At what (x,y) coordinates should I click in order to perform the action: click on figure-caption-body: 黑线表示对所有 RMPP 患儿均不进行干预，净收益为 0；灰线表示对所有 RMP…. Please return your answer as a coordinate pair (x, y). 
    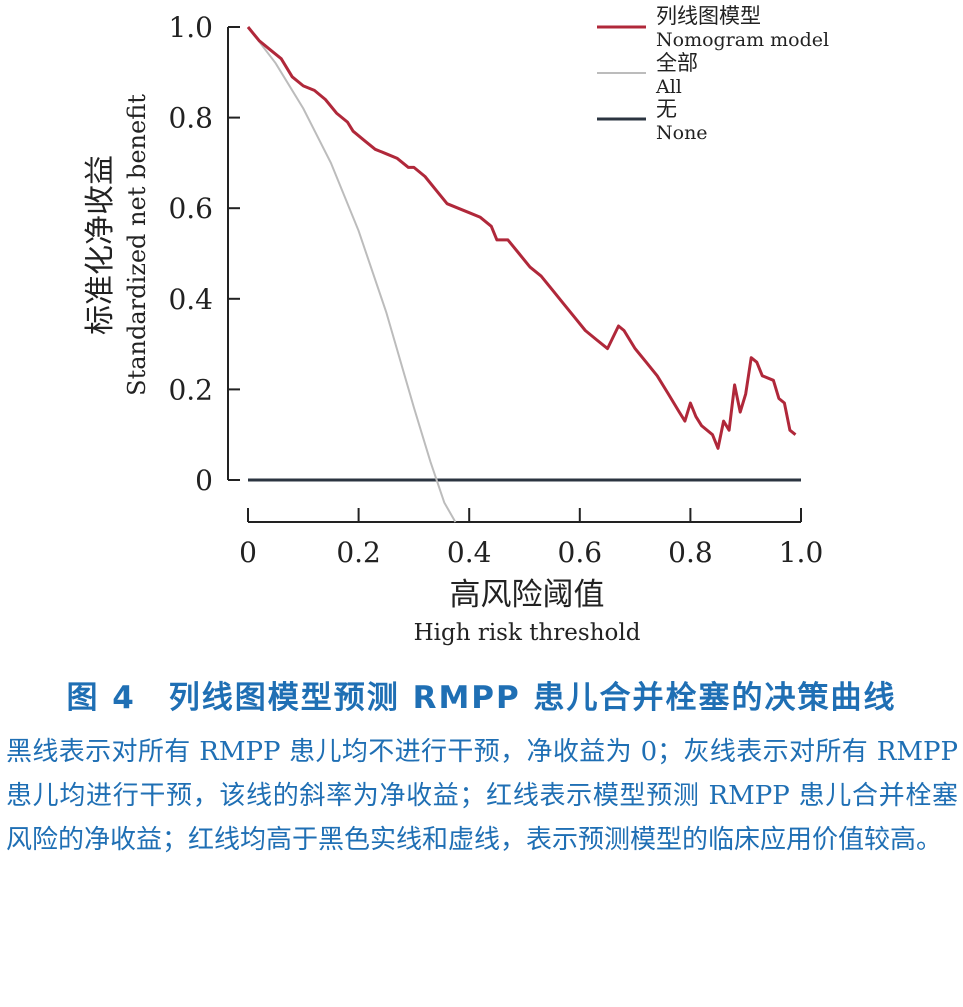
    Looking at the image, I should click on (482, 796).